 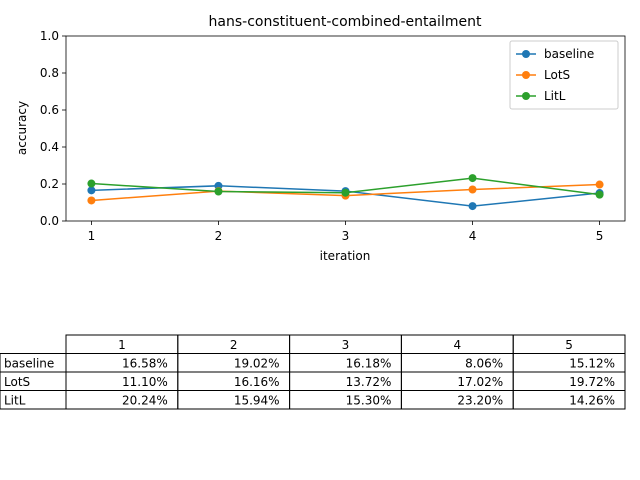 What do you see at coordinates (592, 382) in the screenshot?
I see `table-cell-value: 19.72%` at bounding box center [592, 382].